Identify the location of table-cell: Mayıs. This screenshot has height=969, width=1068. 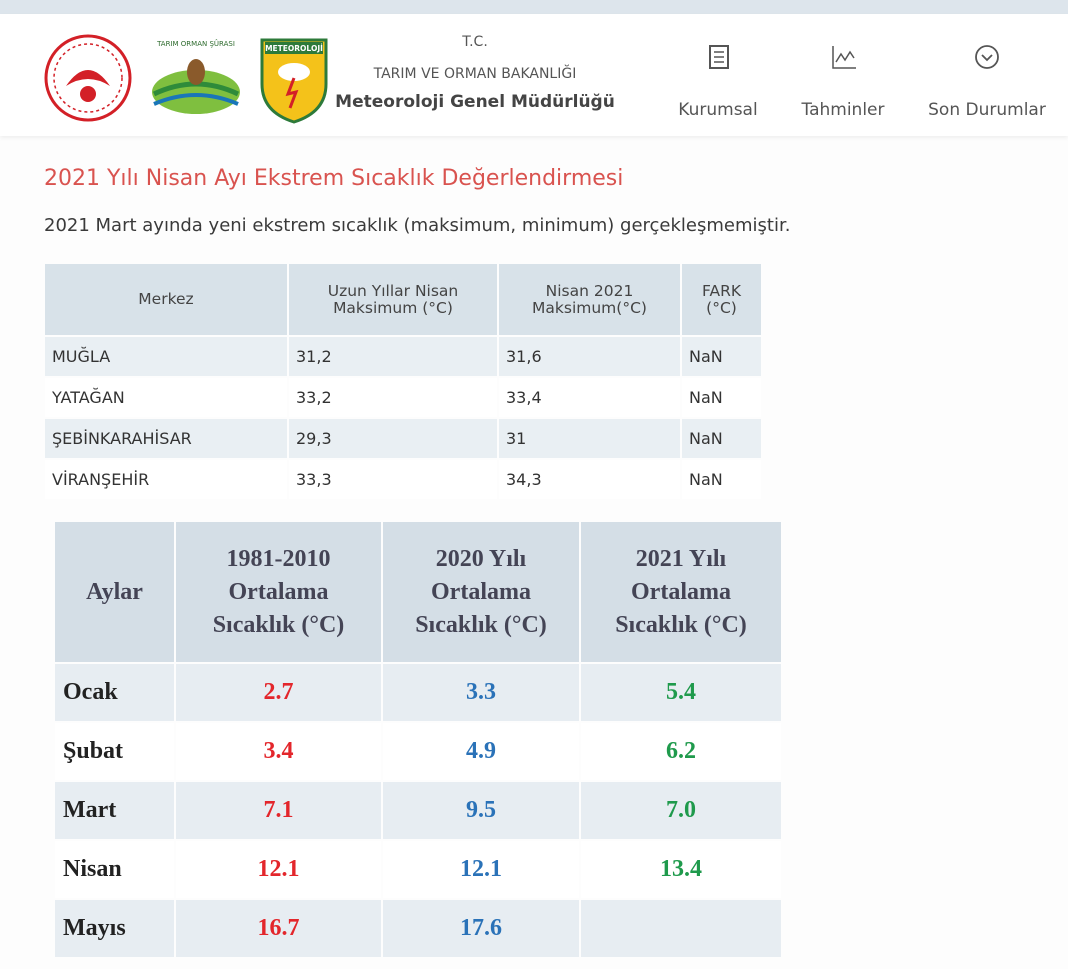
(114, 928).